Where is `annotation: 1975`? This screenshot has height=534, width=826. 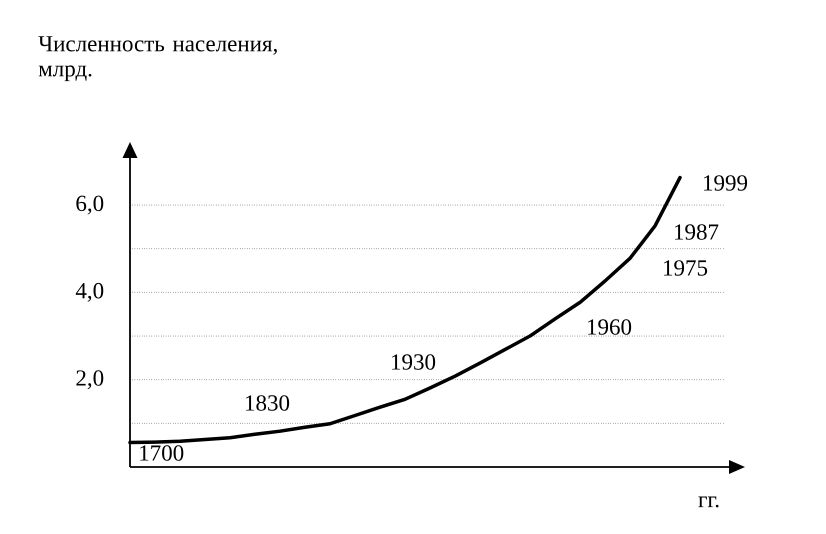 annotation: 1975 is located at coordinates (686, 268).